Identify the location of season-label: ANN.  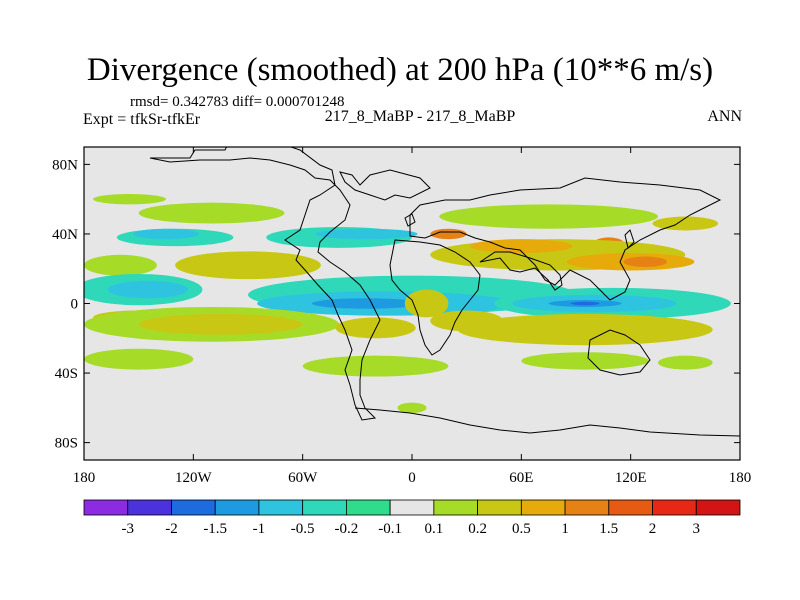
(724, 116).